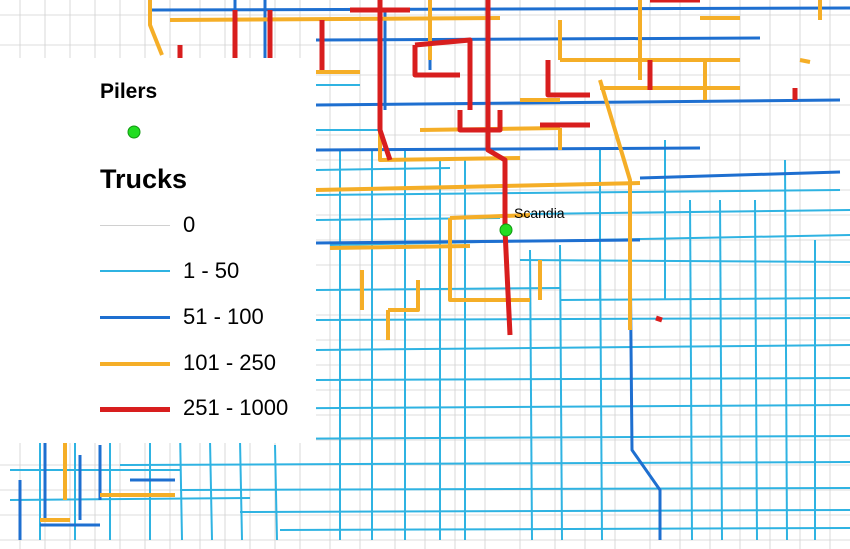 The height and width of the screenshot is (549, 850). What do you see at coordinates (144, 179) in the screenshot?
I see `legend-trucks-title: Trucks` at bounding box center [144, 179].